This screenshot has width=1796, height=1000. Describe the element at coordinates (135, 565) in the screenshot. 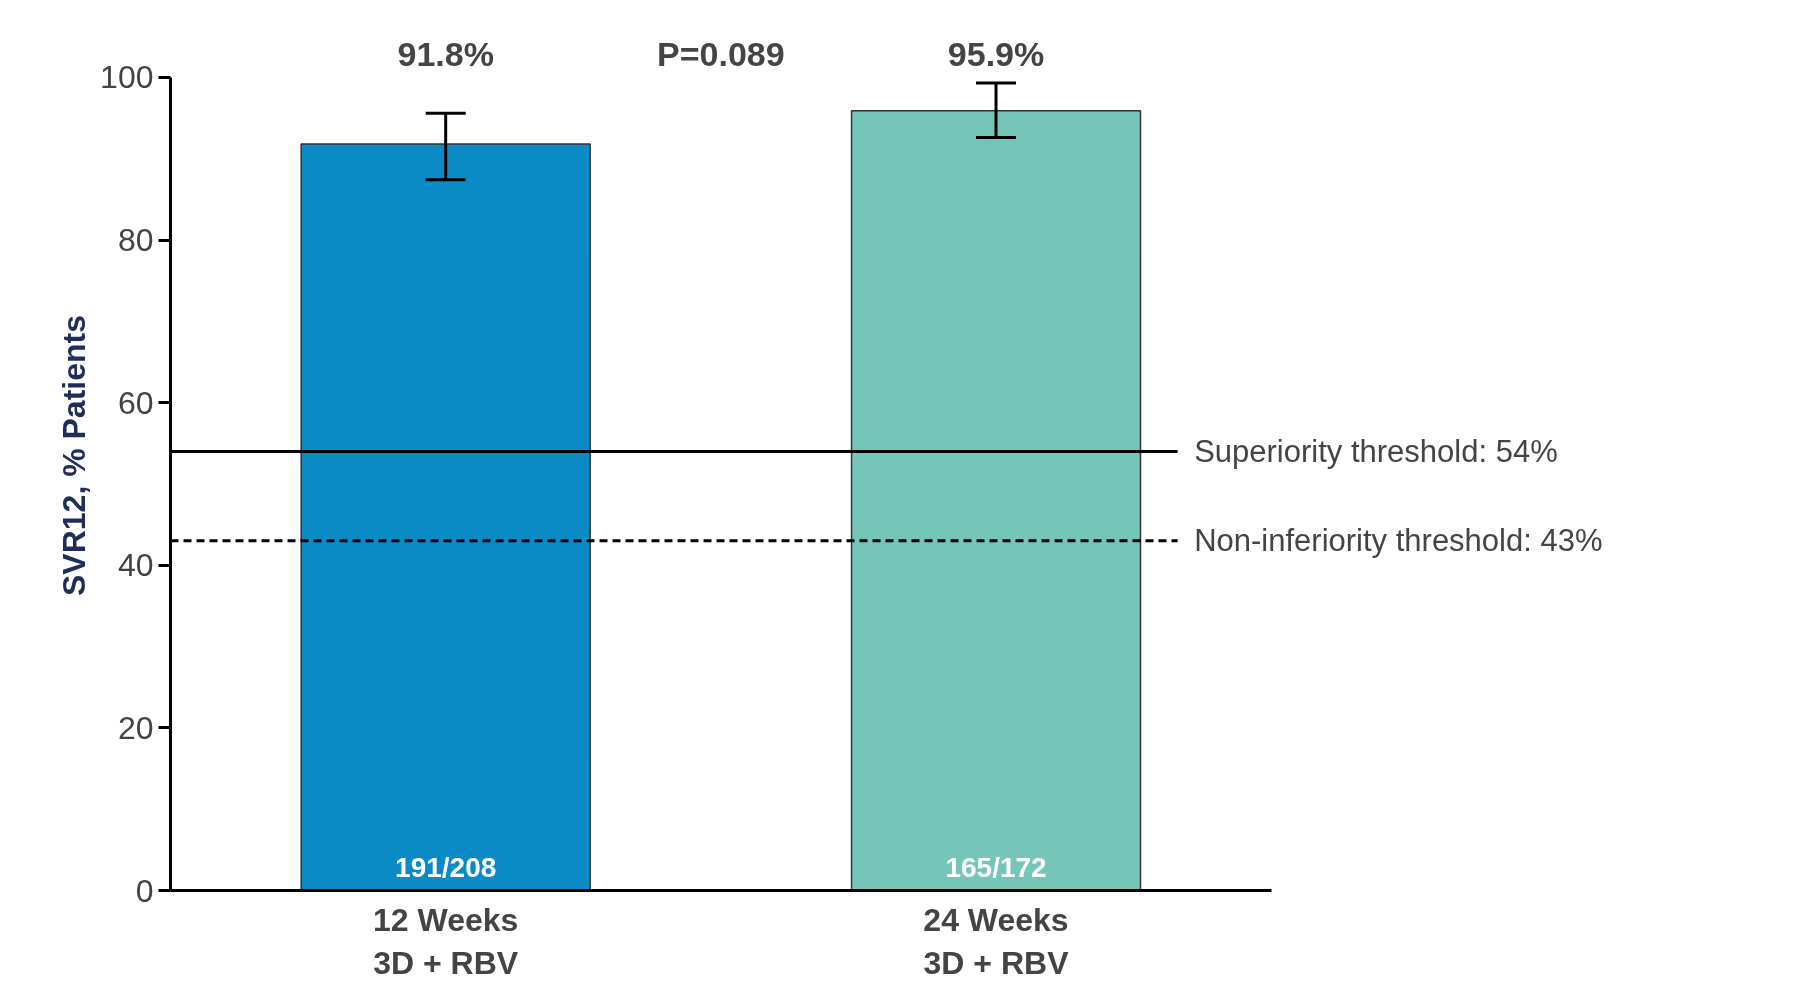

I see `y-tick-label: 40` at that location.